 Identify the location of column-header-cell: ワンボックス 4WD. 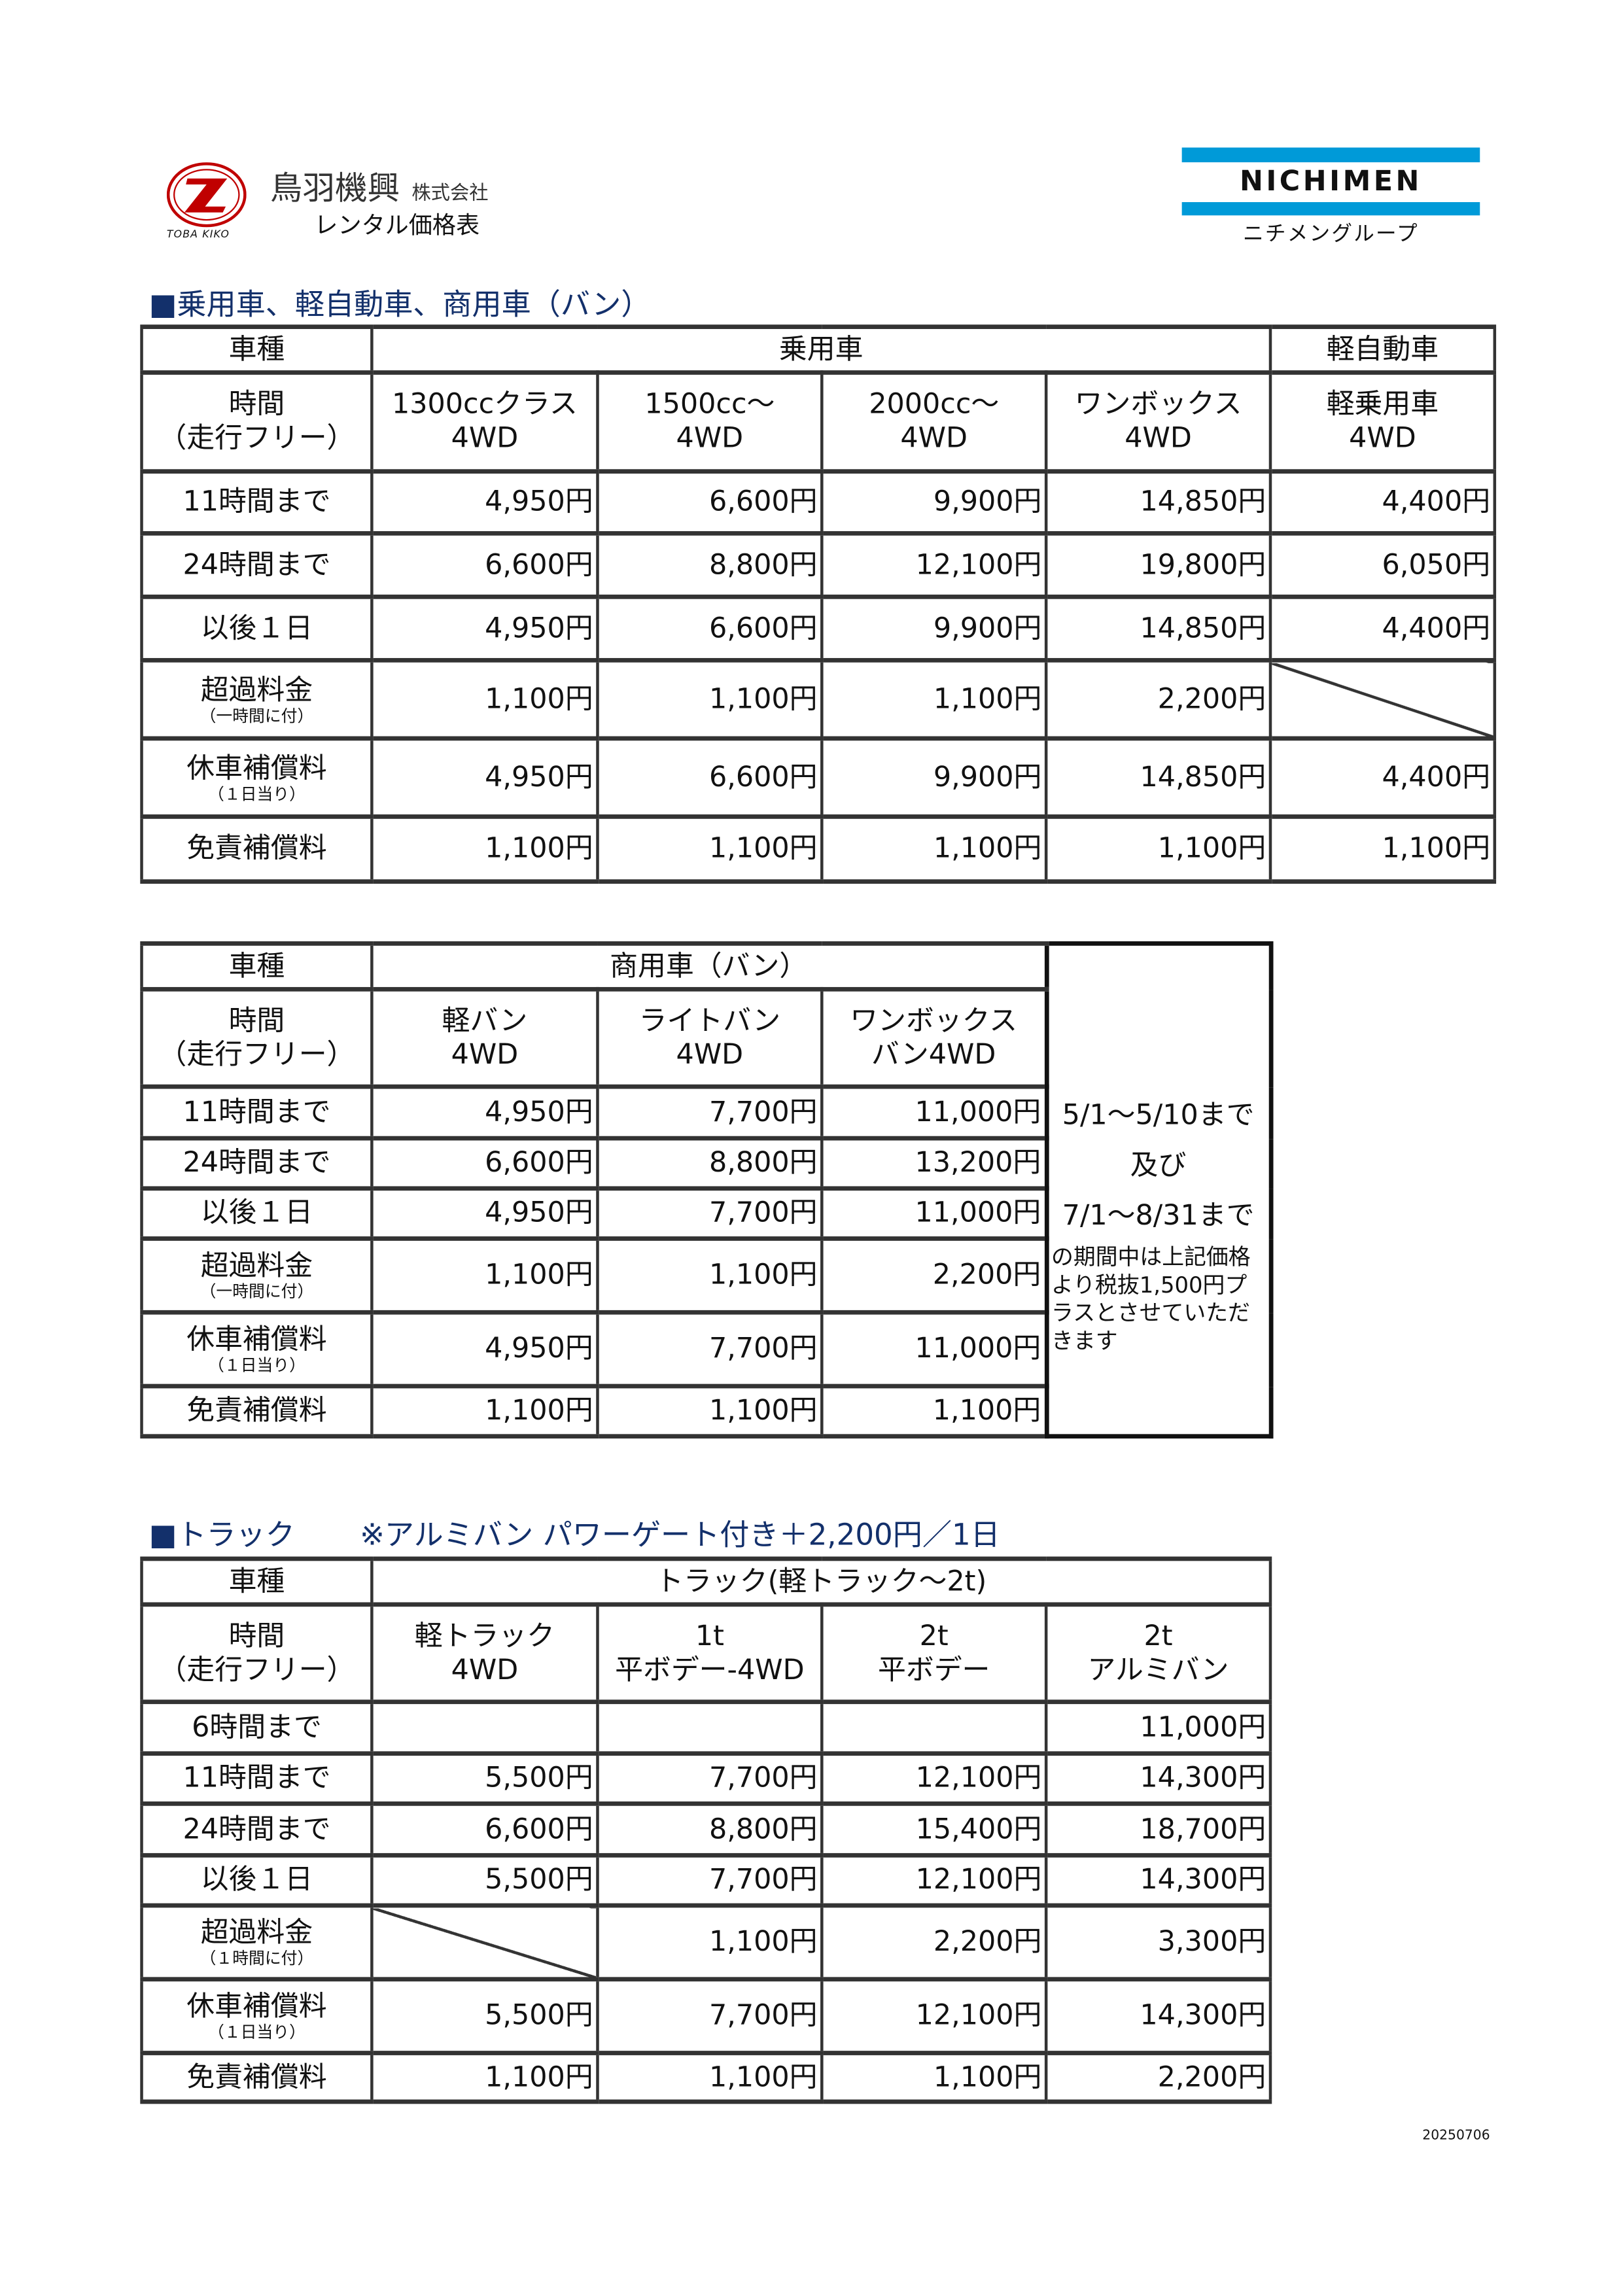
(1158, 422).